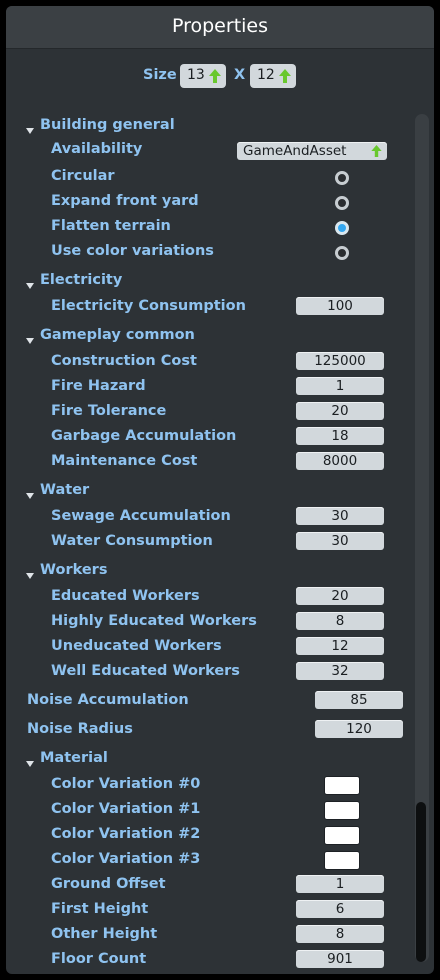 This screenshot has height=980, width=440. Describe the element at coordinates (340, 909) in the screenshot. I see `first-height-input: 6` at that location.